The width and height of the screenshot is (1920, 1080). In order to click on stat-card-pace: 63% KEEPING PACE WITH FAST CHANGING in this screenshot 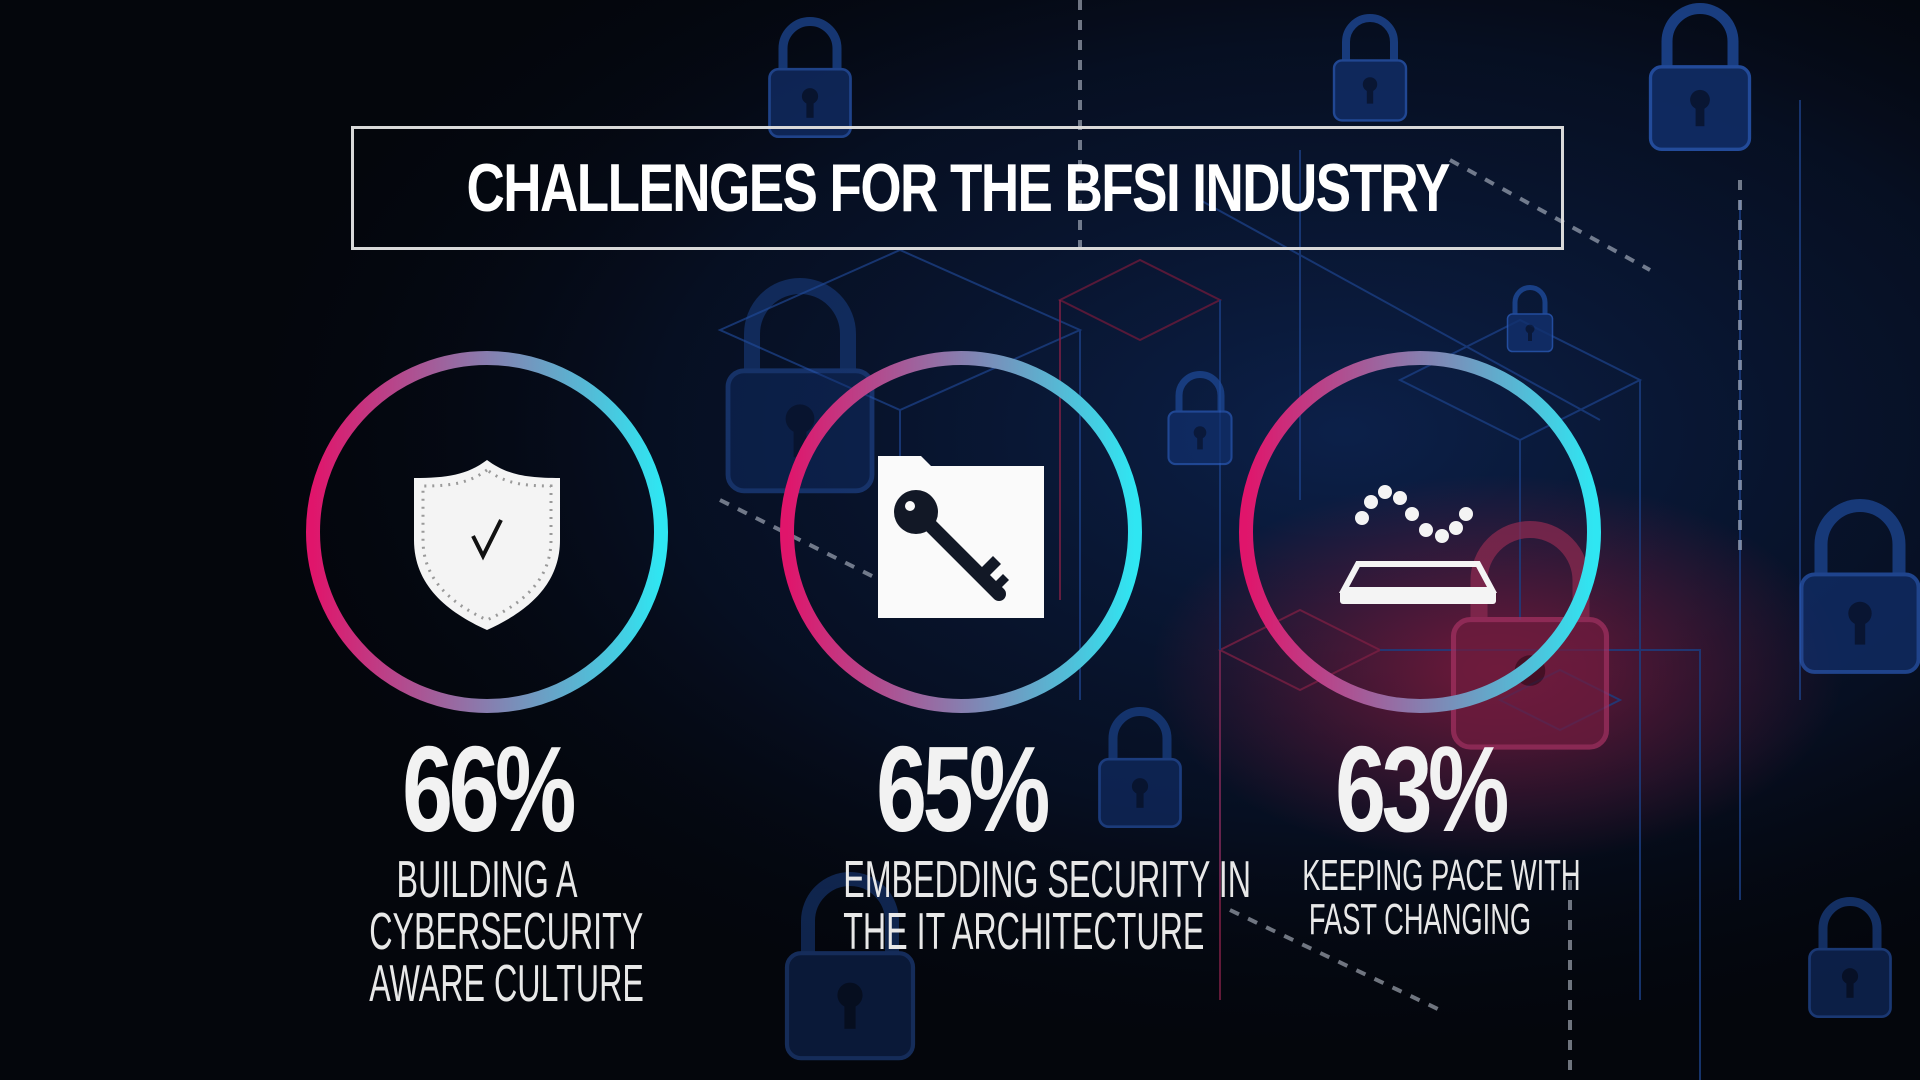, I will do `click(1420, 646)`.